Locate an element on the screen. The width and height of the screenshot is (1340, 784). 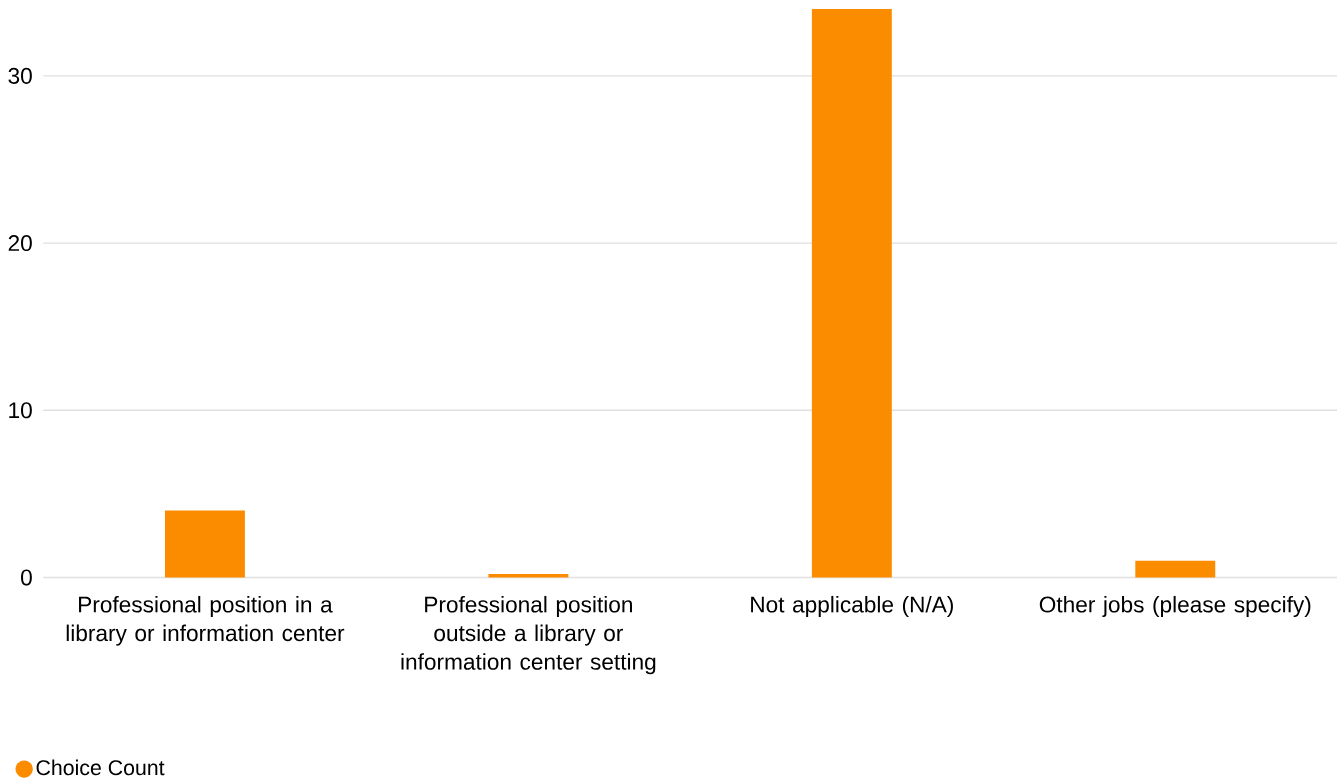
x-tick-label: Professional position in a library or information center is located at coordinates (205, 620).